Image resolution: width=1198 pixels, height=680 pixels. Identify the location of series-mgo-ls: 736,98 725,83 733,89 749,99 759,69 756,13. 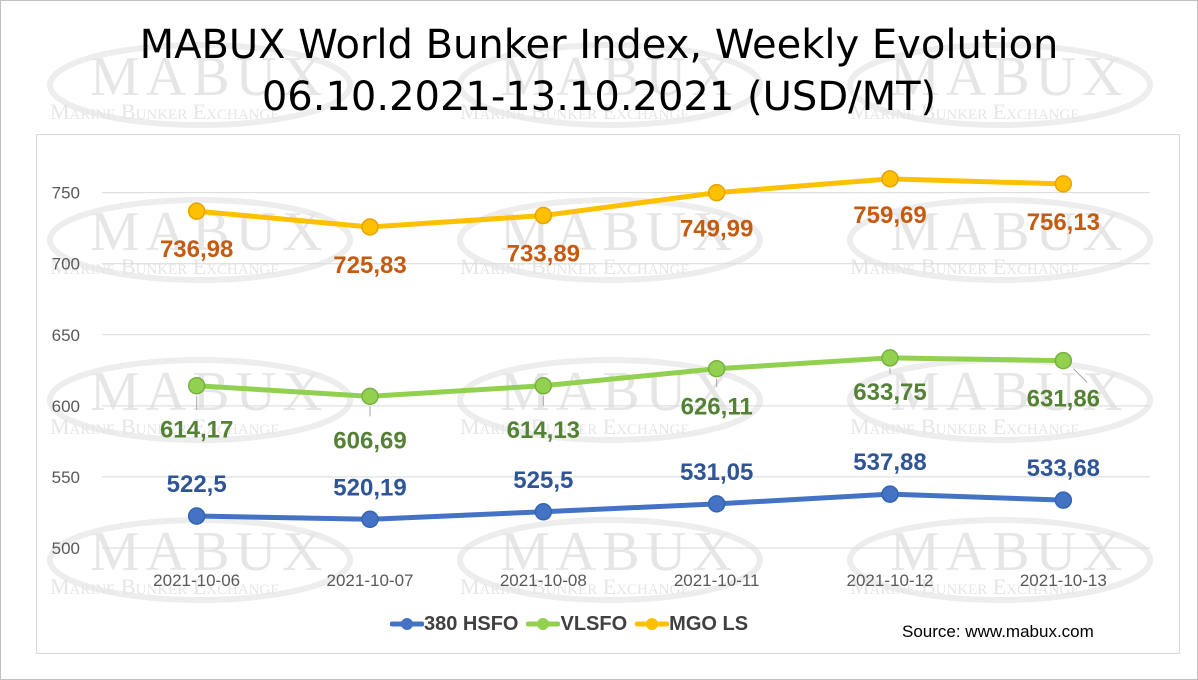
(630, 224).